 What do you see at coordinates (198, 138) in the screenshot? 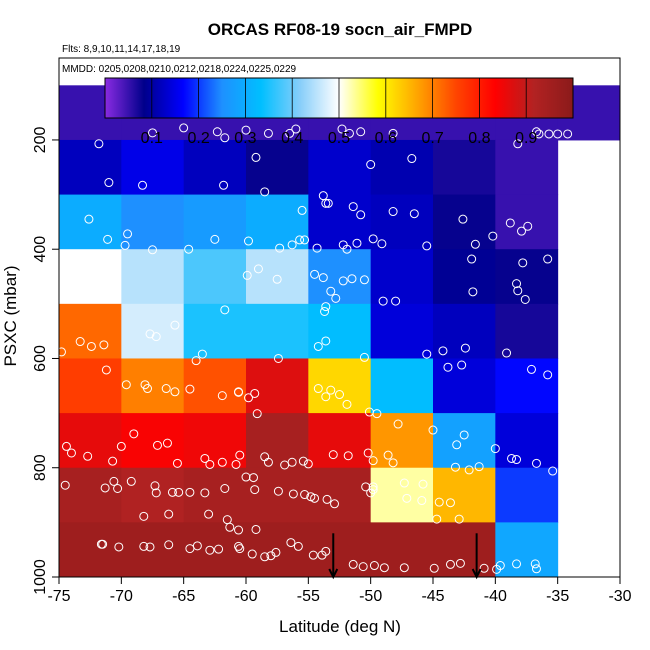
I see `colorbar-tick-label: 0.2` at bounding box center [198, 138].